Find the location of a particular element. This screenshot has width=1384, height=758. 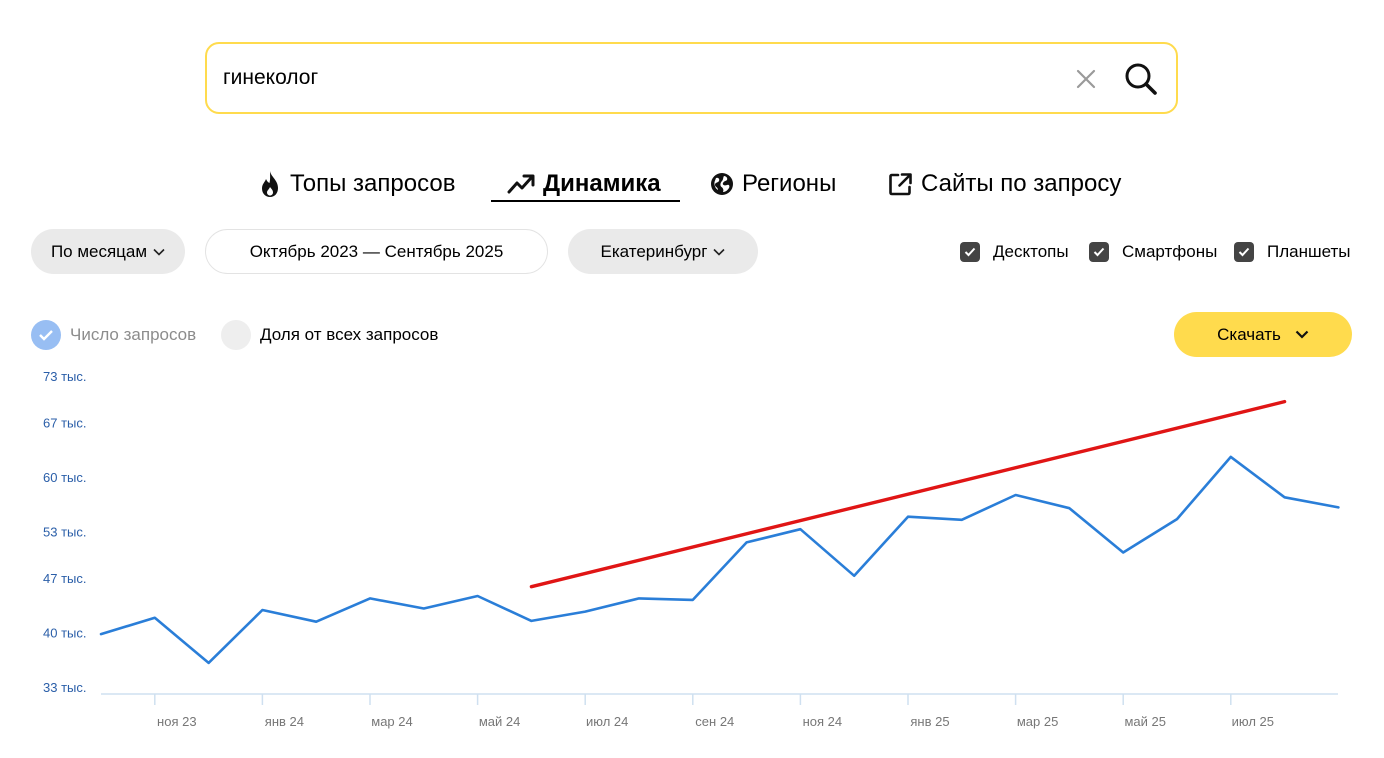

region-select-label: Екатеринбург is located at coordinates (654, 251).